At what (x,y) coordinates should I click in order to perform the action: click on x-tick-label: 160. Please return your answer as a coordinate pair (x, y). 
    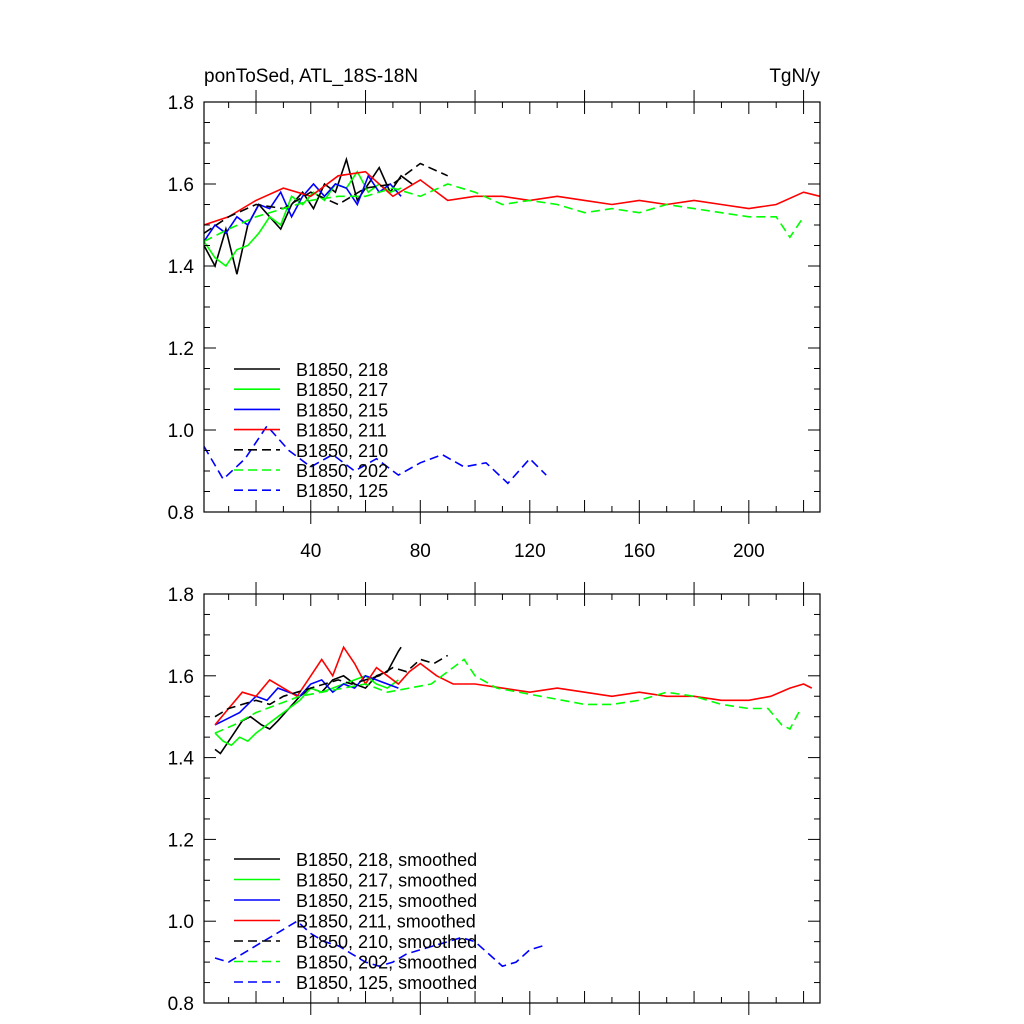
    Looking at the image, I should click on (639, 551).